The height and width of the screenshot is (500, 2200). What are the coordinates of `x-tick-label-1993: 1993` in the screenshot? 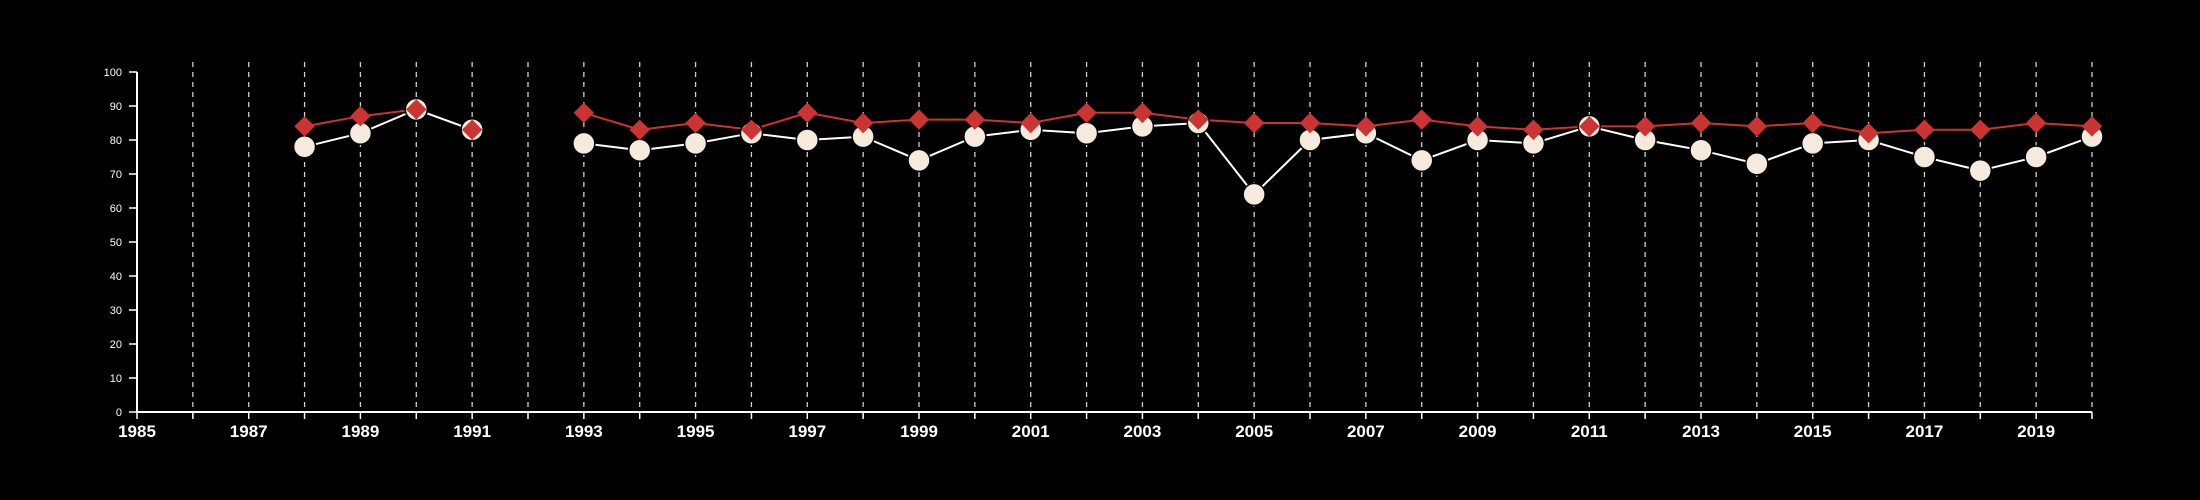 It's located at (584, 431).